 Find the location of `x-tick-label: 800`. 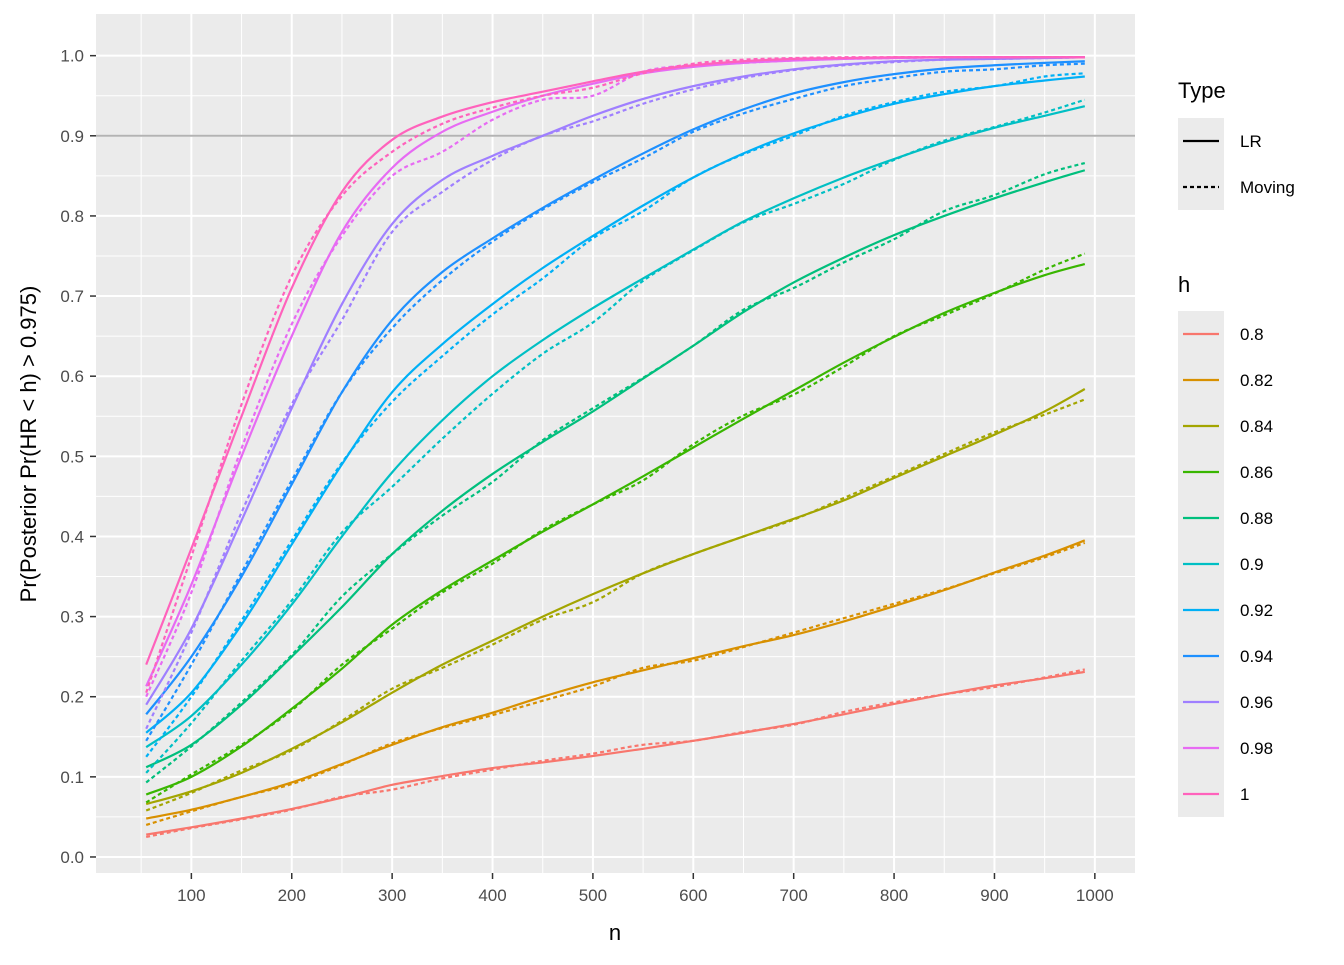

x-tick-label: 800 is located at coordinates (894, 895).